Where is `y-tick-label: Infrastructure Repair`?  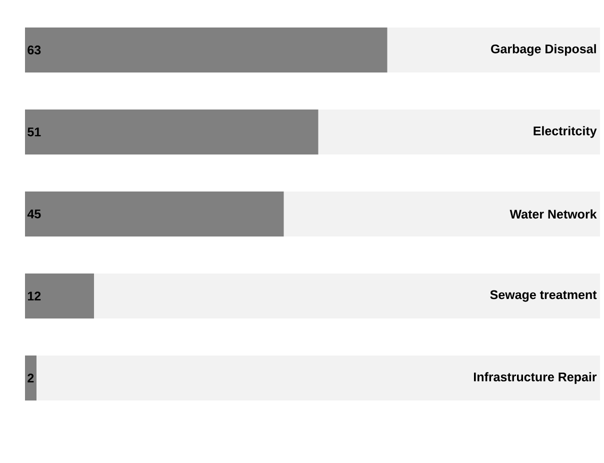 y-tick-label: Infrastructure Repair is located at coordinates (535, 378).